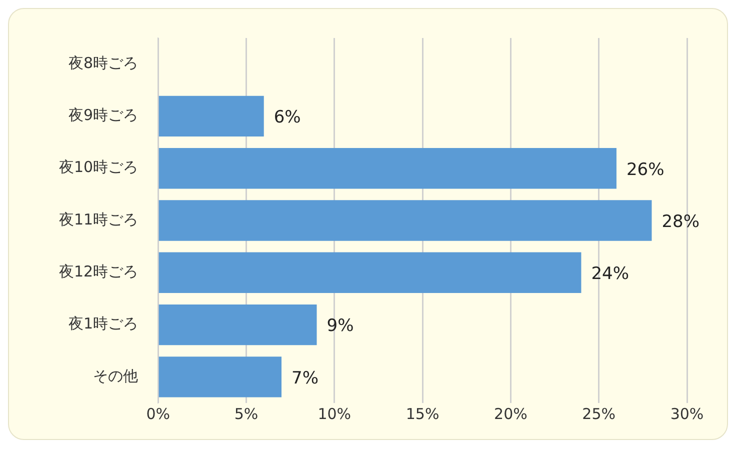 The width and height of the screenshot is (738, 450). What do you see at coordinates (103, 323) in the screenshot?
I see `y-tick-label: 夜1時ごろ` at bounding box center [103, 323].